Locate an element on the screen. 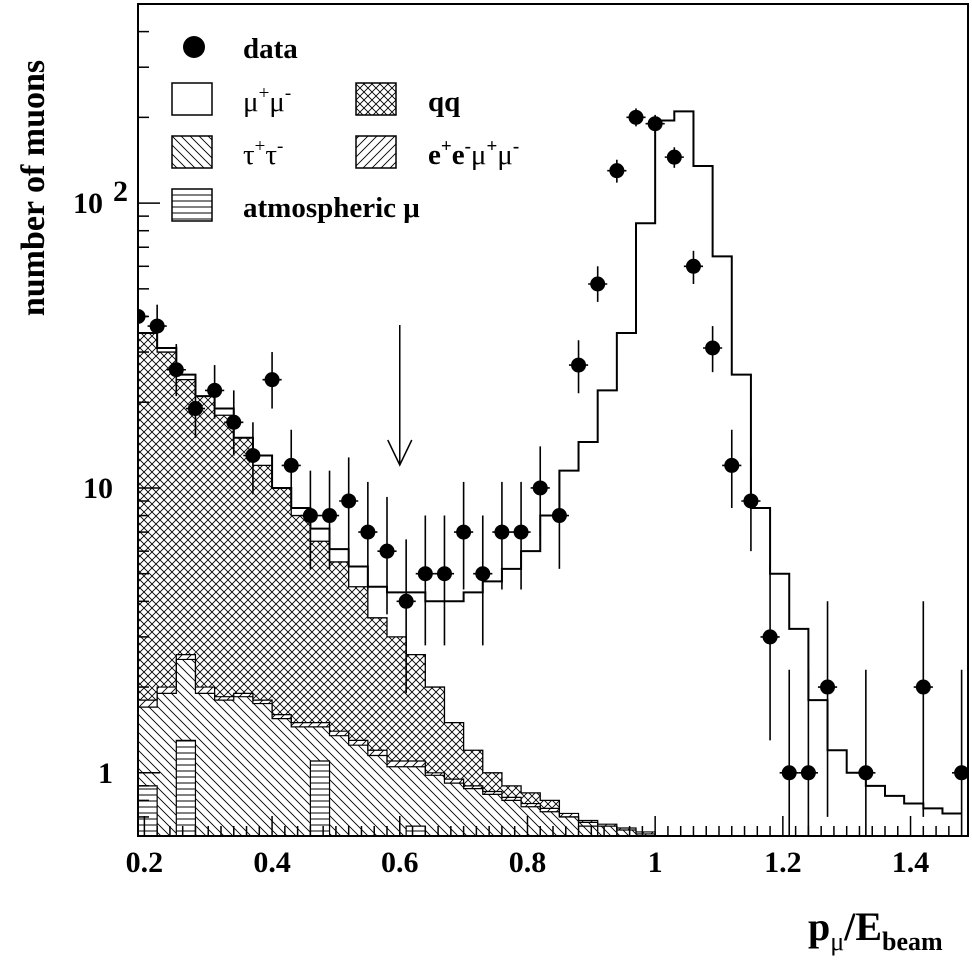 The height and width of the screenshot is (963, 972). x-tick-label: 1 is located at coordinates (655, 862).